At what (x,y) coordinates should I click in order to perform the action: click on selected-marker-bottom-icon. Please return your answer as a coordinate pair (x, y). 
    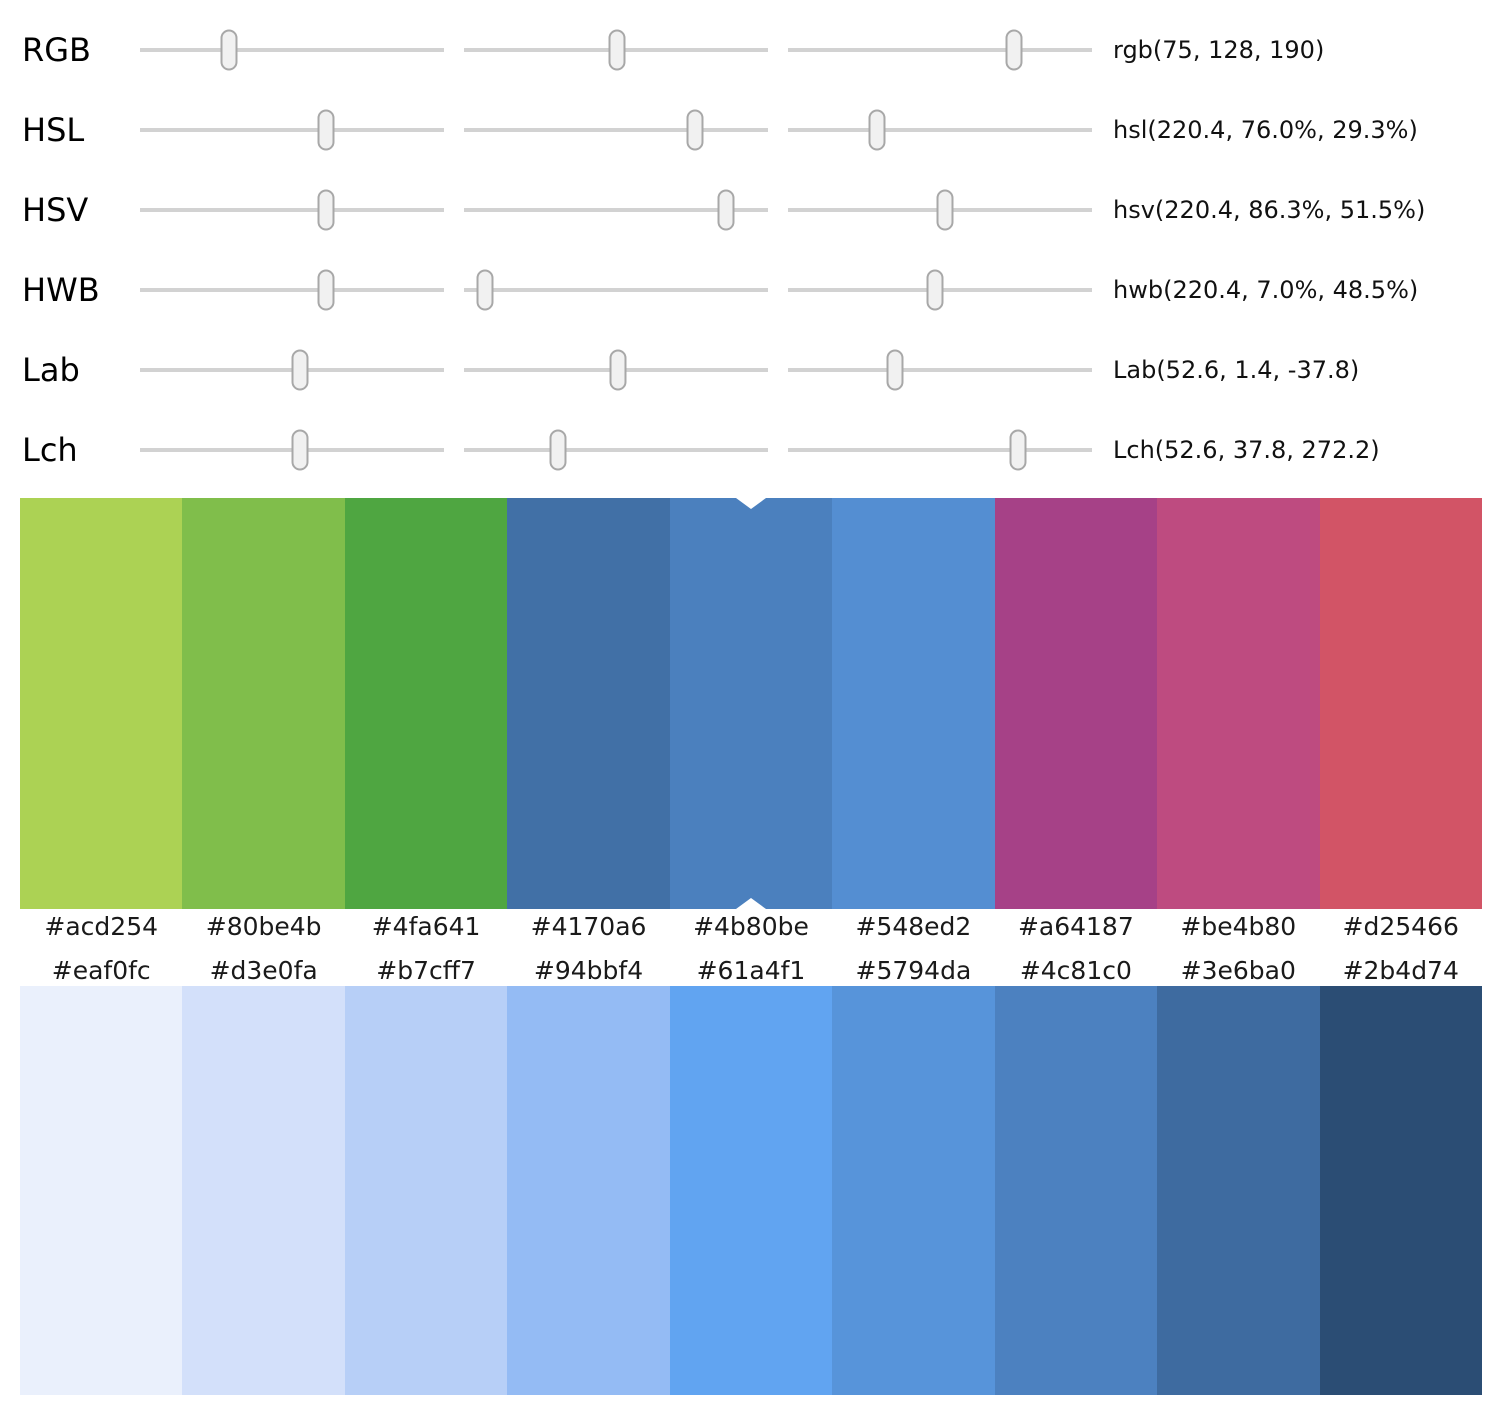
    Looking at the image, I should click on (750, 903).